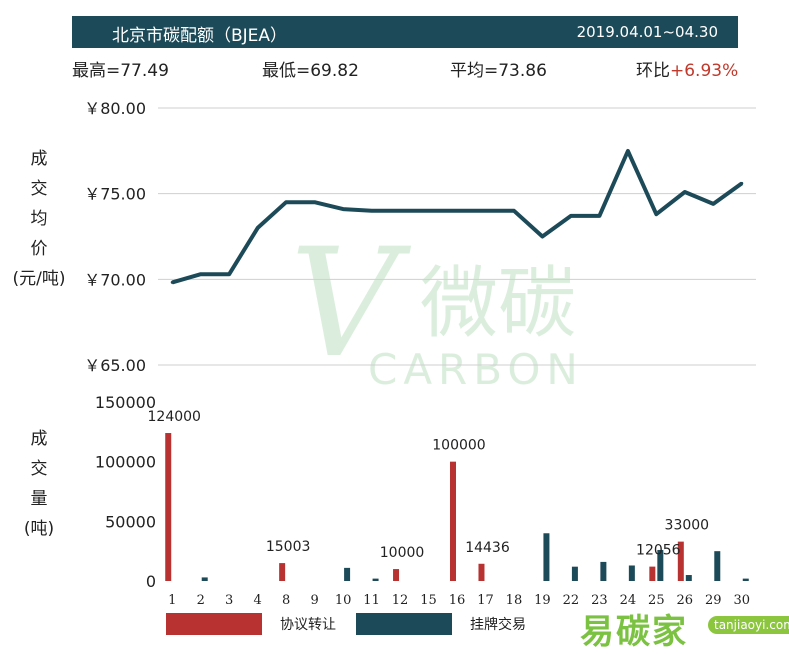  What do you see at coordinates (115, 365) in the screenshot?
I see `price-tick-label: ￥65.00` at bounding box center [115, 365].